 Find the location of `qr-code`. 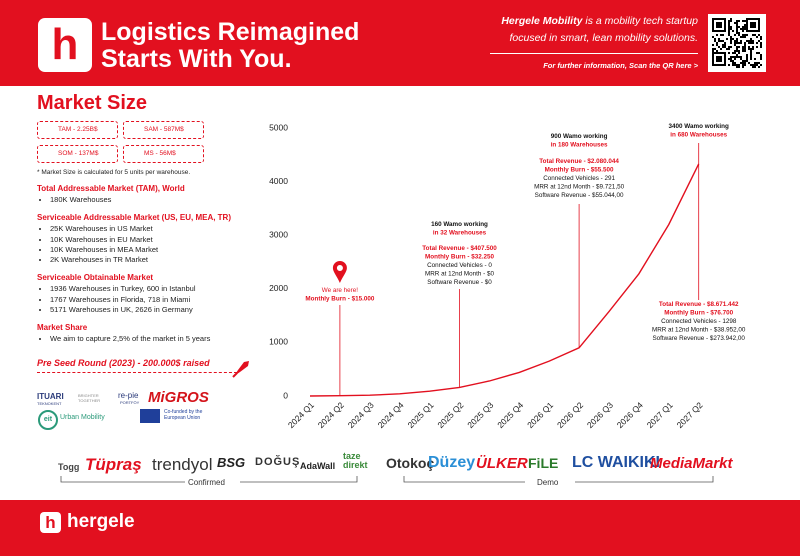

qr-code is located at coordinates (737, 43).